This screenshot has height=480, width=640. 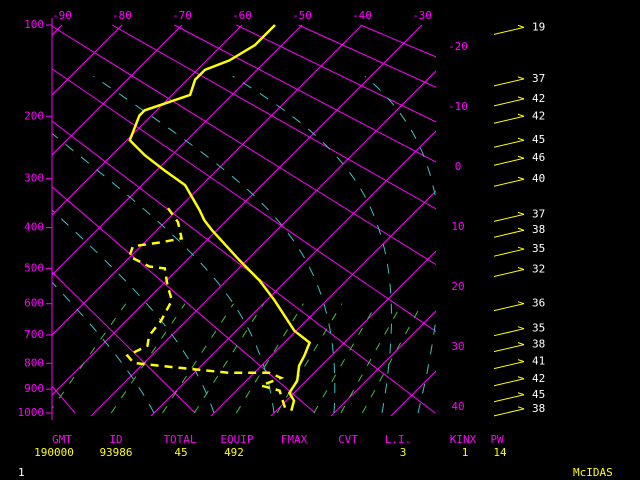 What do you see at coordinates (34, 178) in the screenshot?
I see `y-tick-label: 300` at bounding box center [34, 178].